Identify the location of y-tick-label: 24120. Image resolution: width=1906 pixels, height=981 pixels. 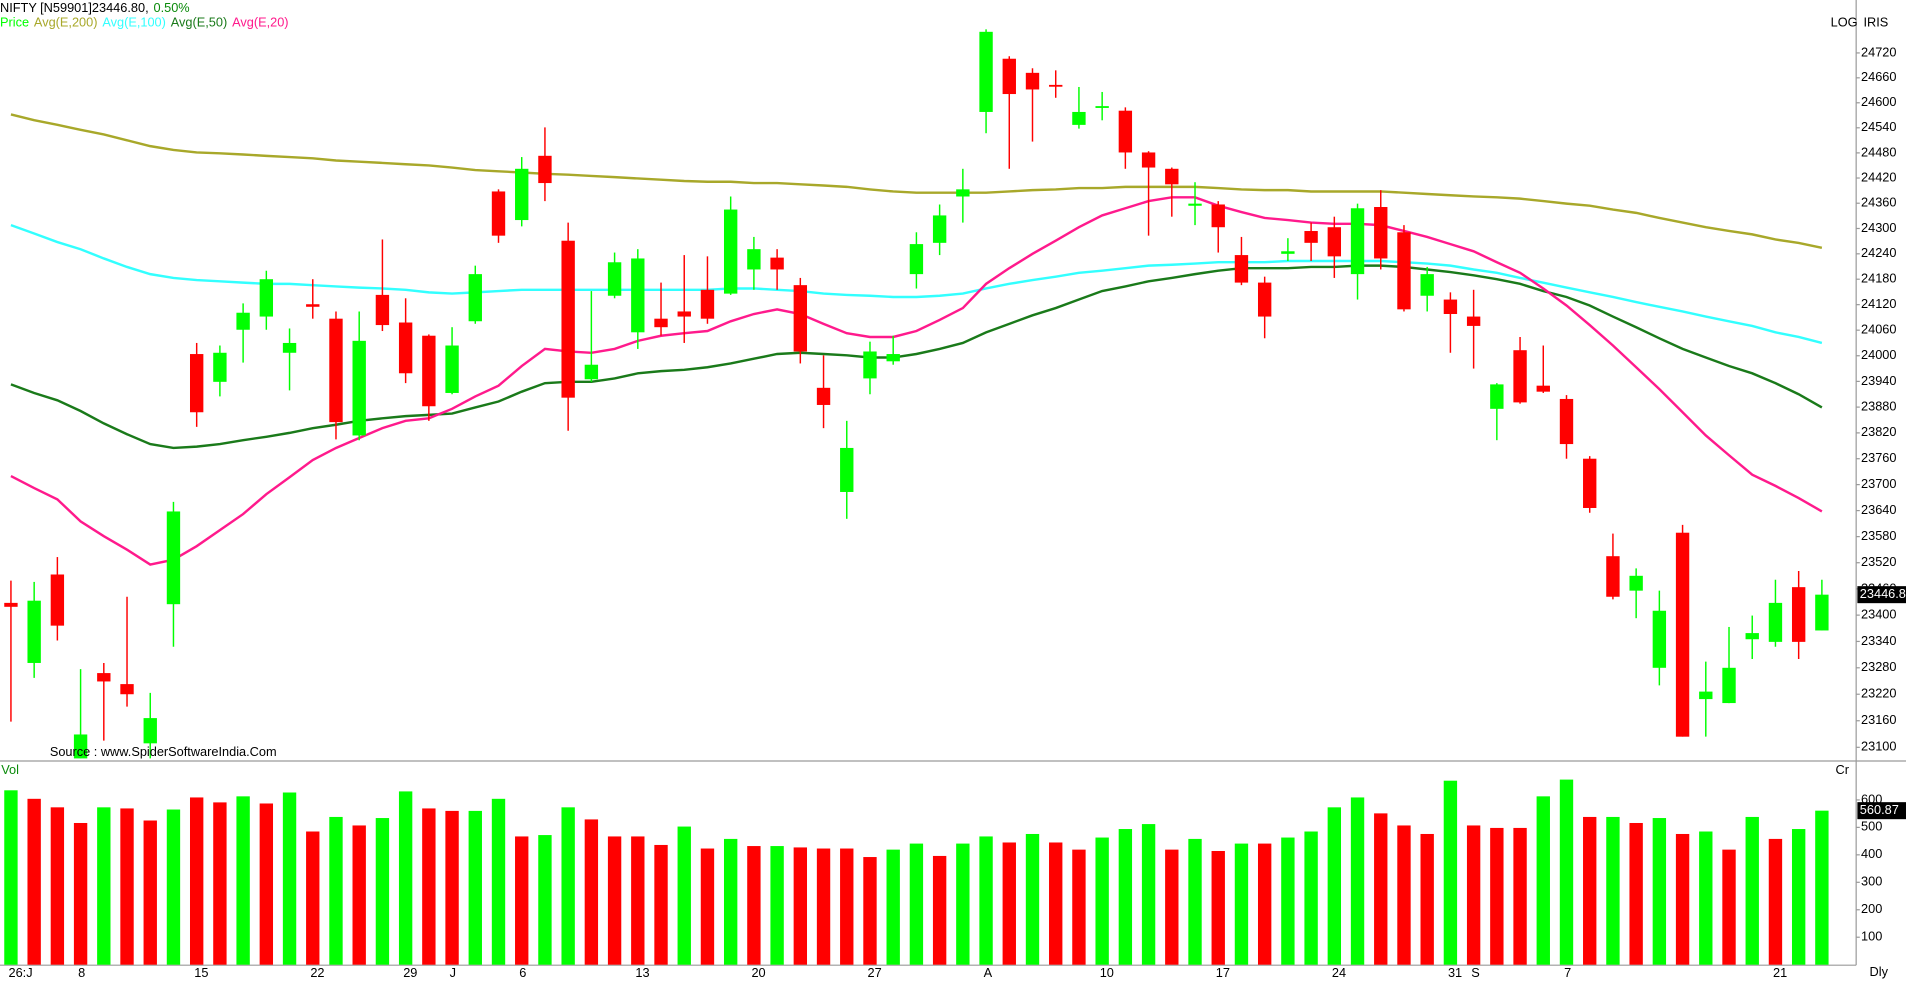
(1878, 303).